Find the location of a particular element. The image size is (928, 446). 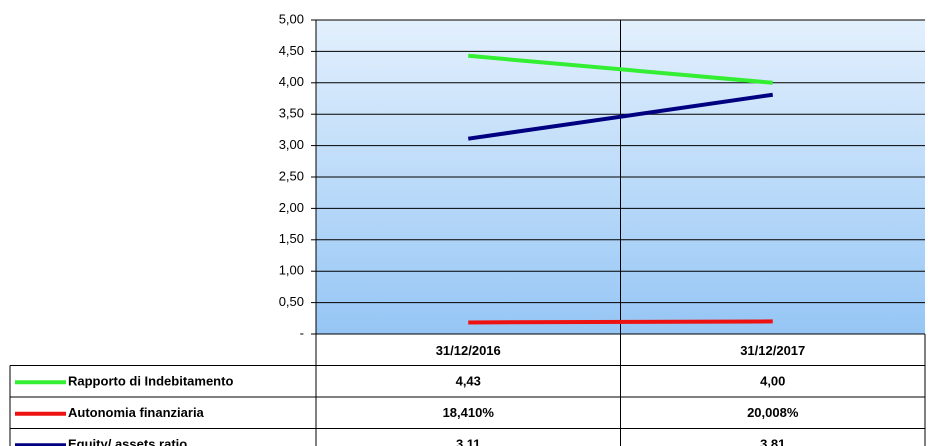

data-label: 3,81 is located at coordinates (772, 441).